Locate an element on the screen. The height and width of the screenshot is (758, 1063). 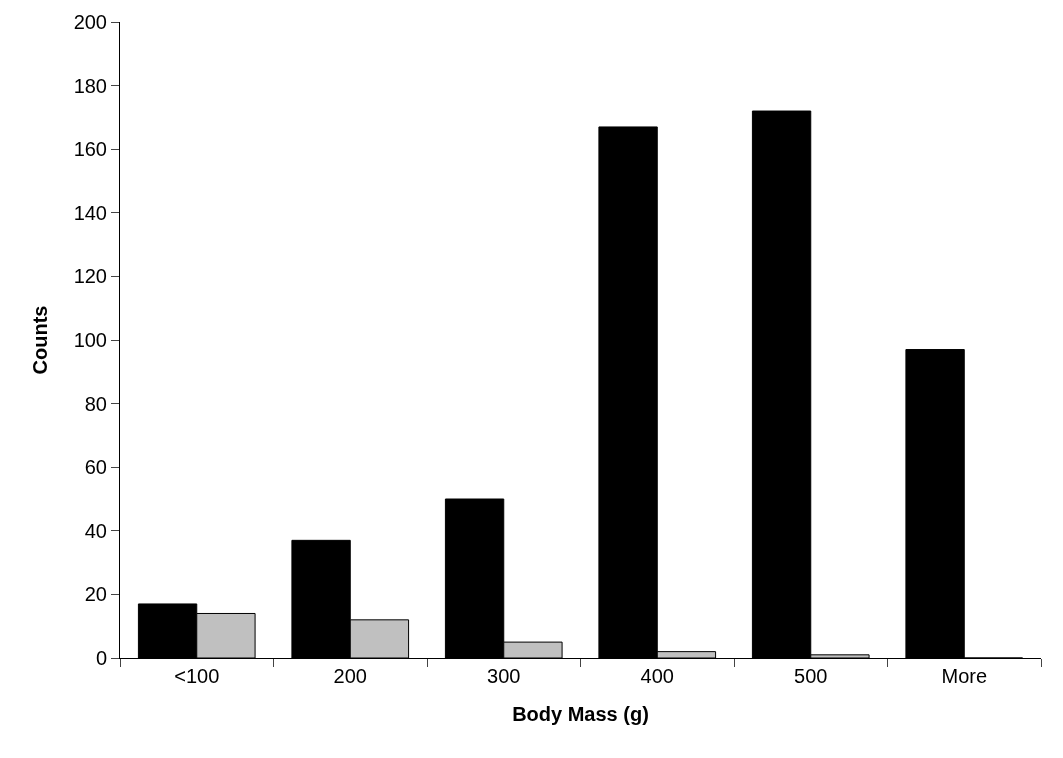
x-tick-label: 300 is located at coordinates (504, 676).